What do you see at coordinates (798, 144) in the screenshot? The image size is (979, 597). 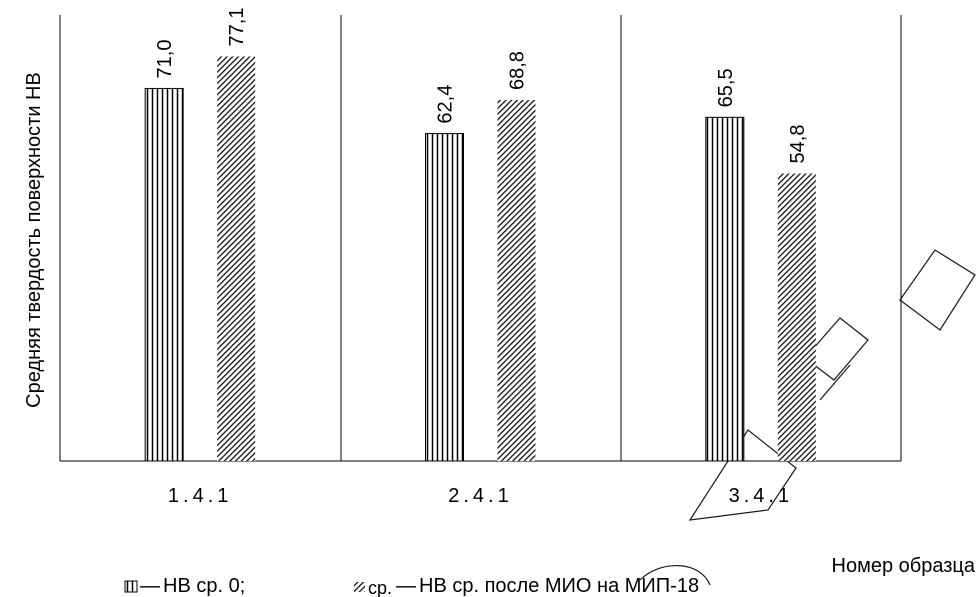 I see `data-label-3.4.1-series-1: 54,8` at bounding box center [798, 144].